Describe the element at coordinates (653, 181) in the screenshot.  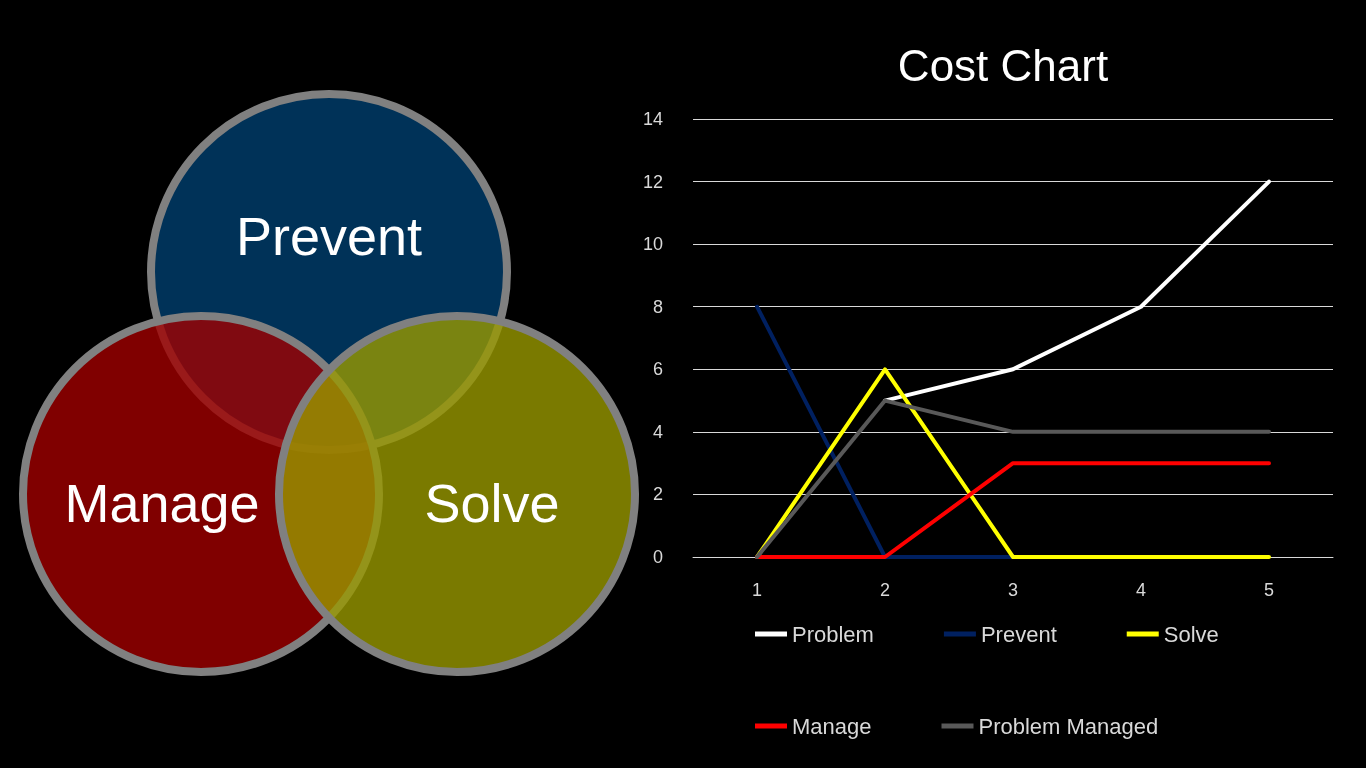
I see `y-tick-label: 12` at that location.